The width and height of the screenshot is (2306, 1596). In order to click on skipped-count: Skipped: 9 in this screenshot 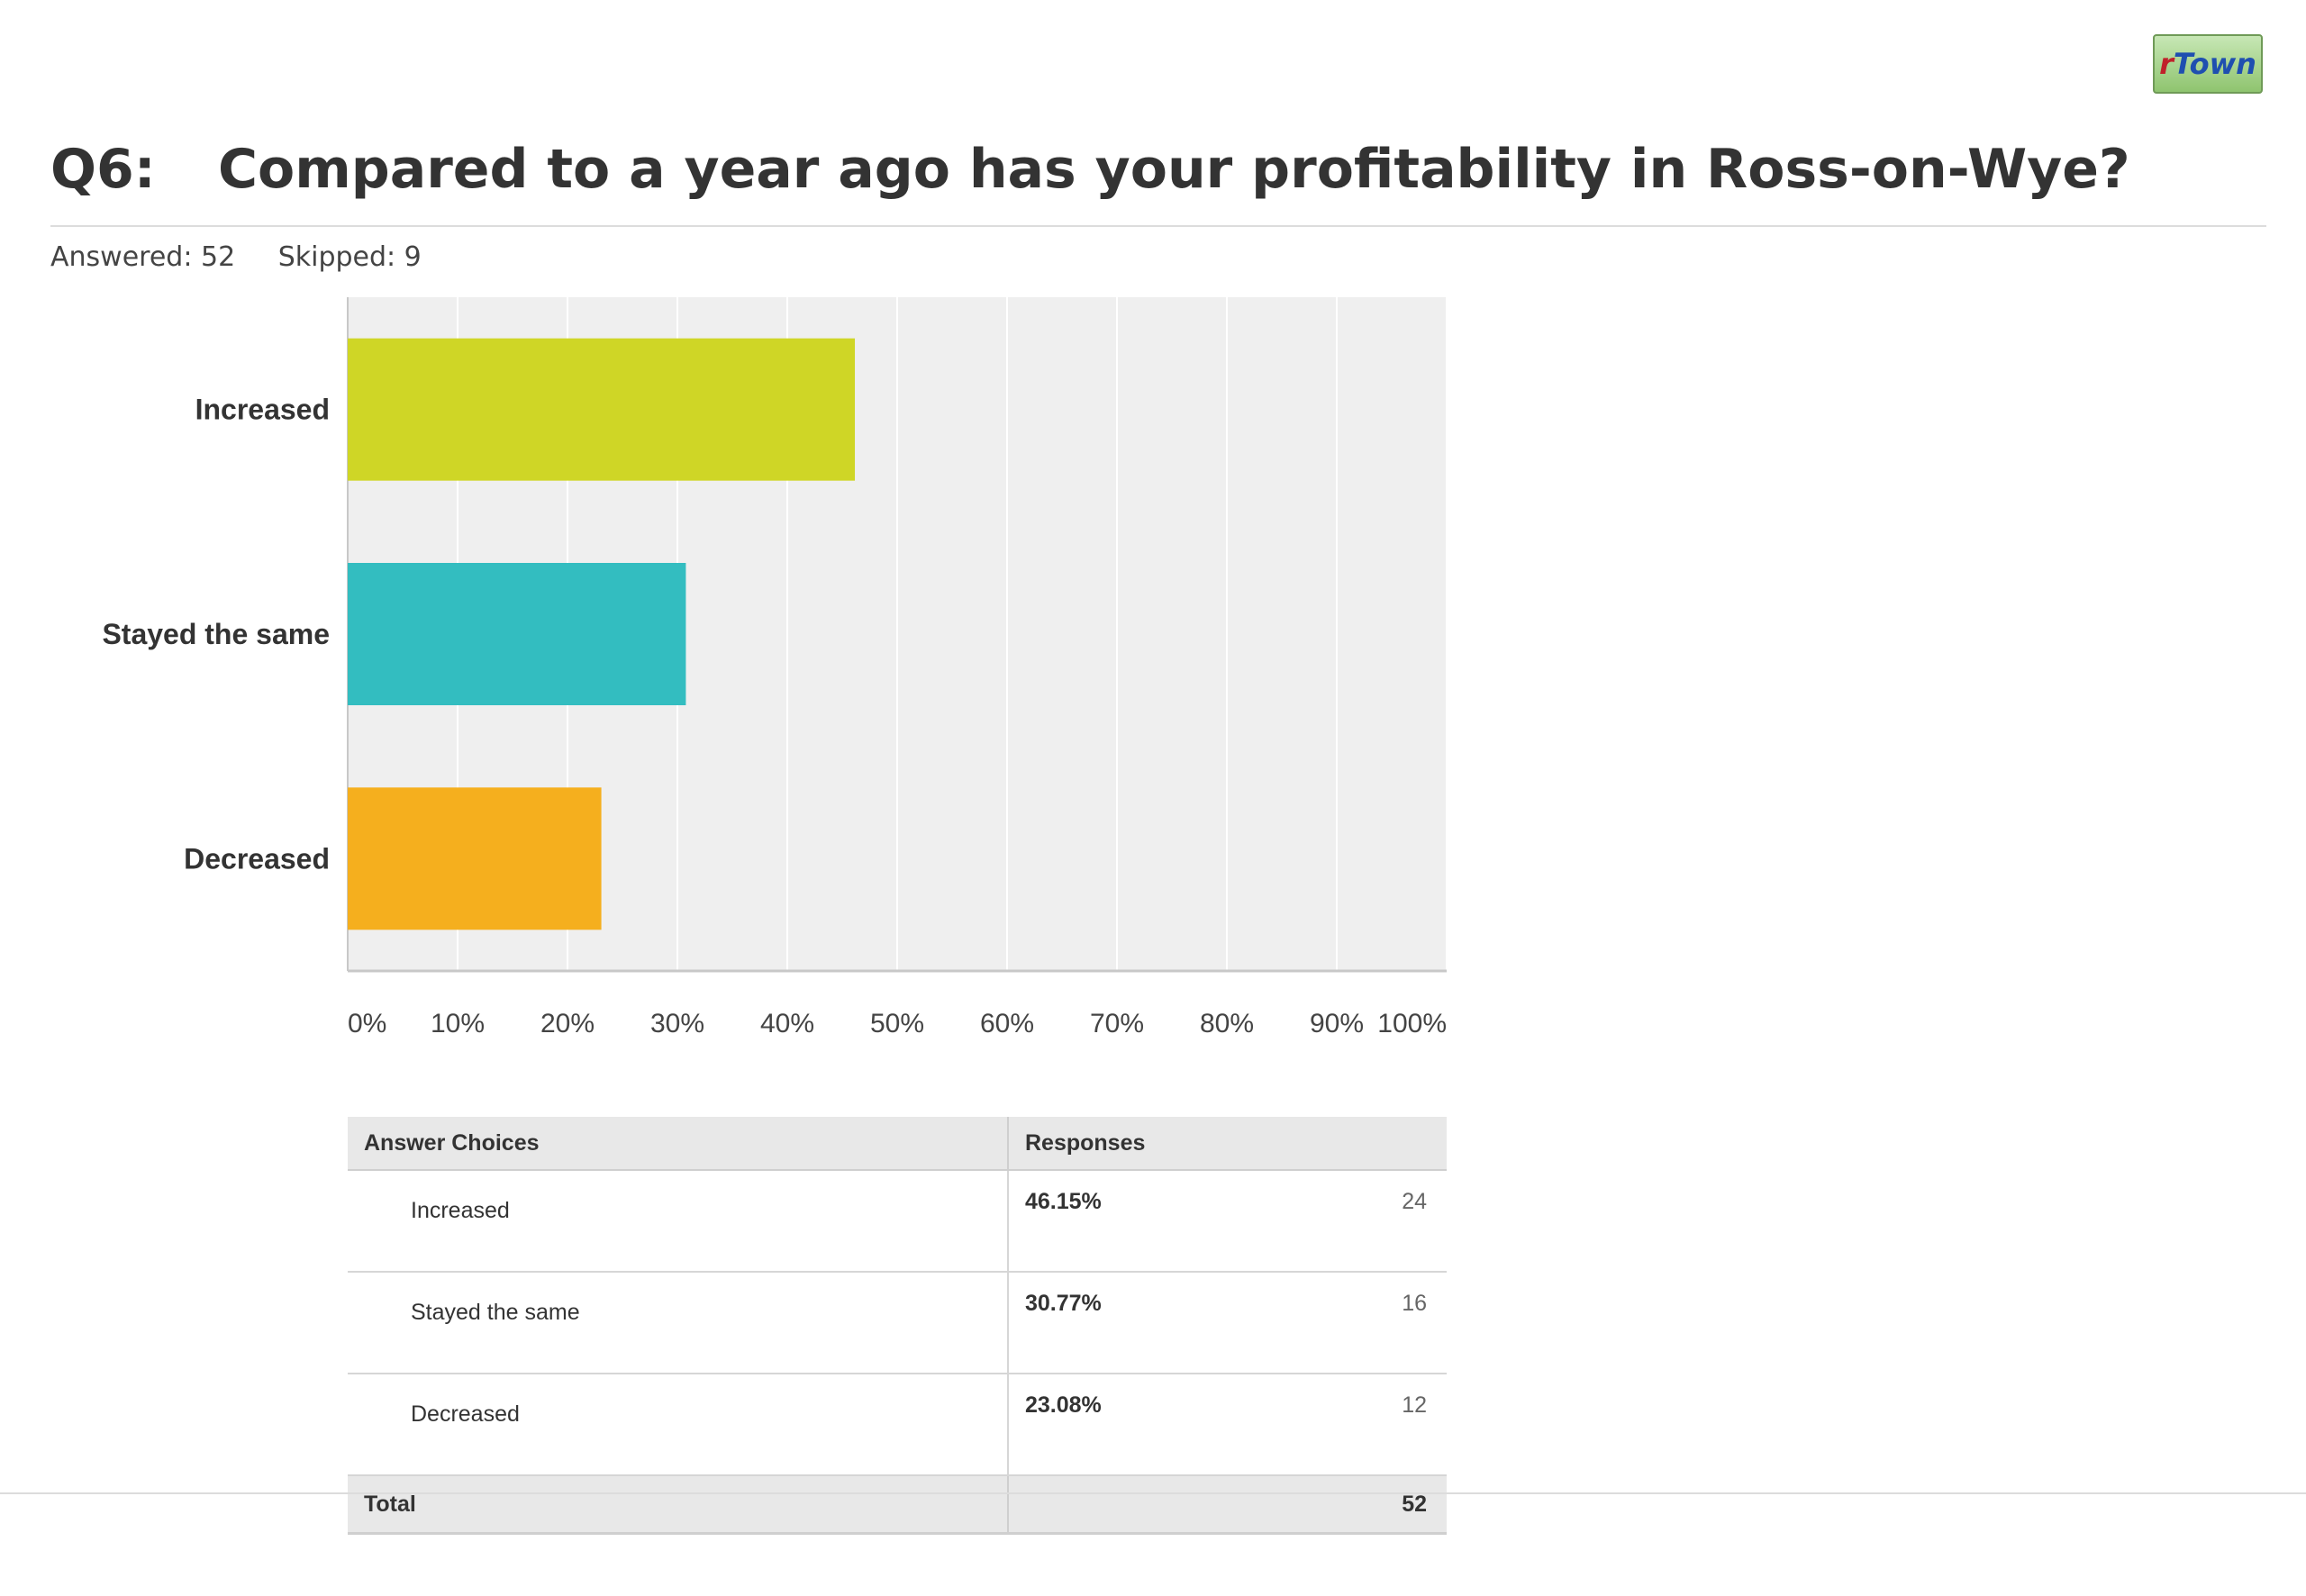, I will do `click(349, 257)`.